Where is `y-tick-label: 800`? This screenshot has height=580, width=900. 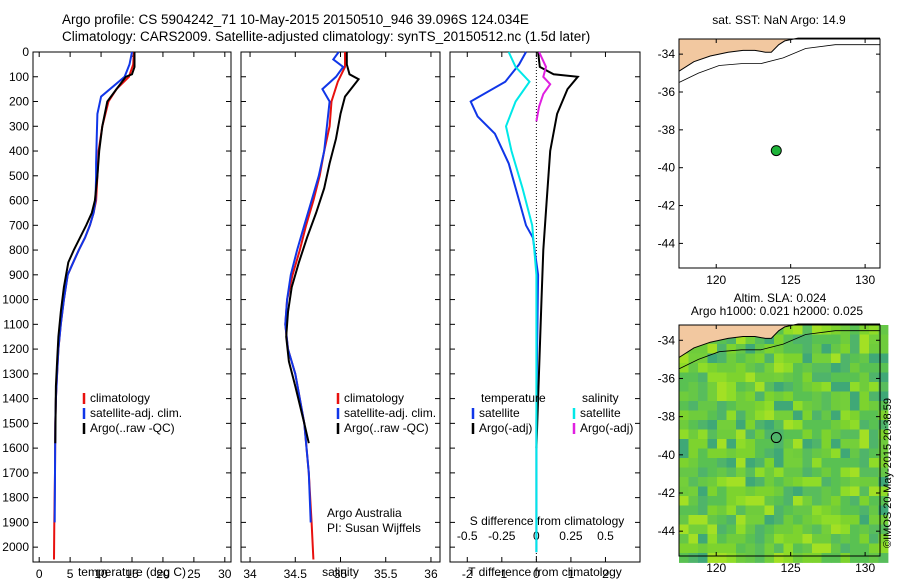
y-tick-label: 800 is located at coordinates (19, 250).